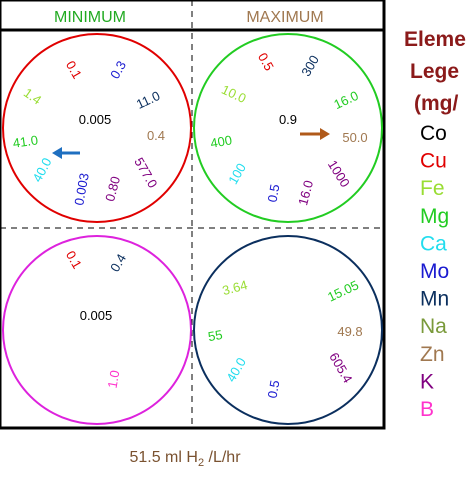 The image size is (474, 479). What do you see at coordinates (345, 100) in the screenshot?
I see `tr-mg-value: 16.0` at bounding box center [345, 100].